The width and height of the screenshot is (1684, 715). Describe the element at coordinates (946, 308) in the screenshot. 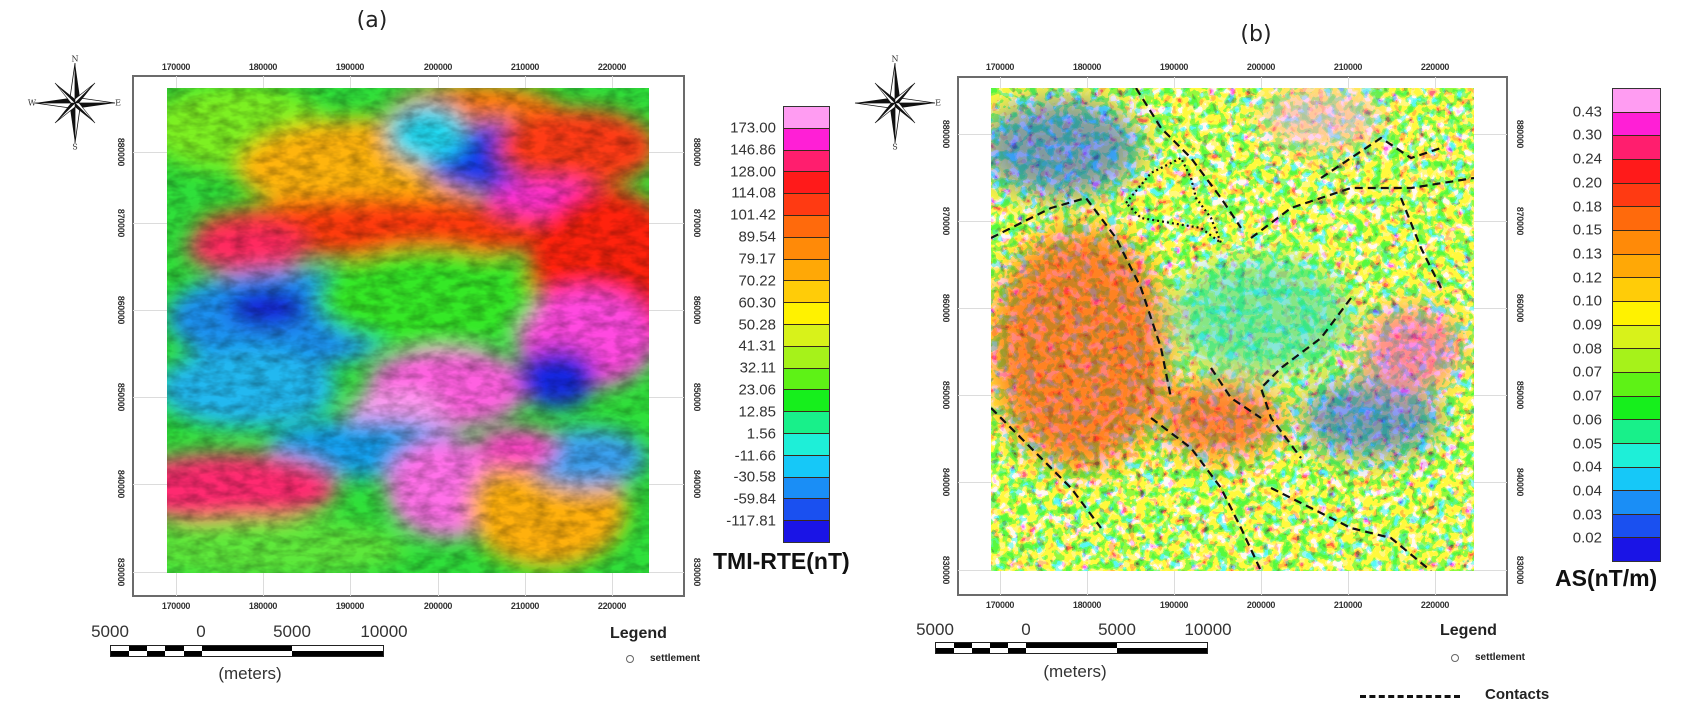

I see `y-tick-left: 860000` at that location.